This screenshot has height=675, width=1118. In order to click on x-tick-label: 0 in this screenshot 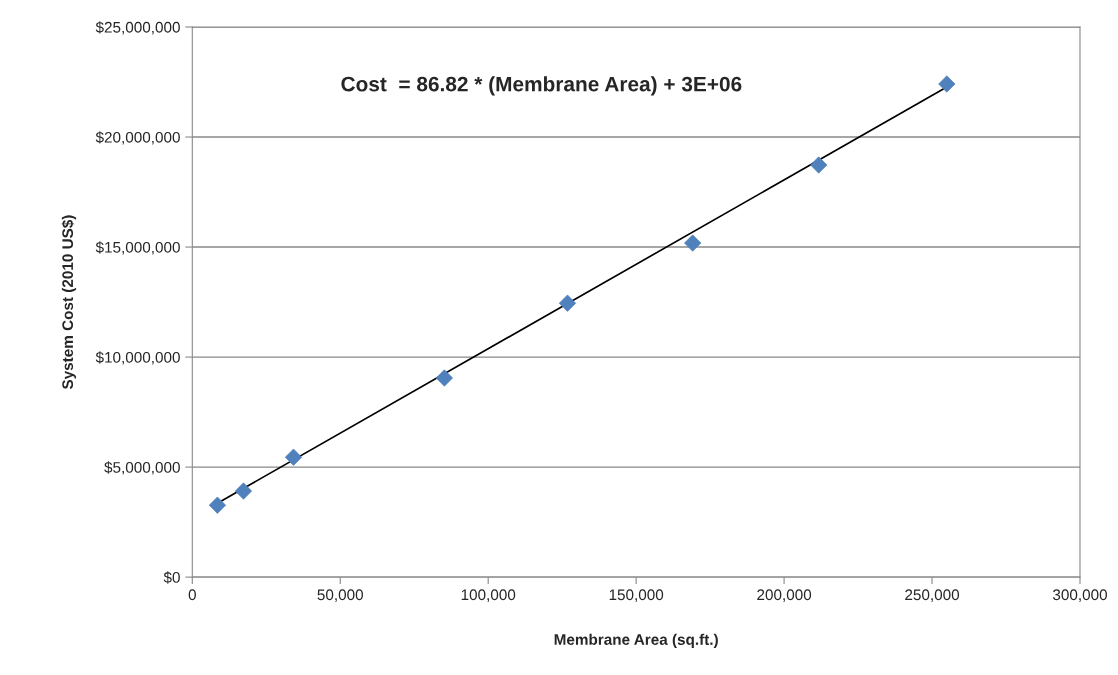, I will do `click(192, 595)`.